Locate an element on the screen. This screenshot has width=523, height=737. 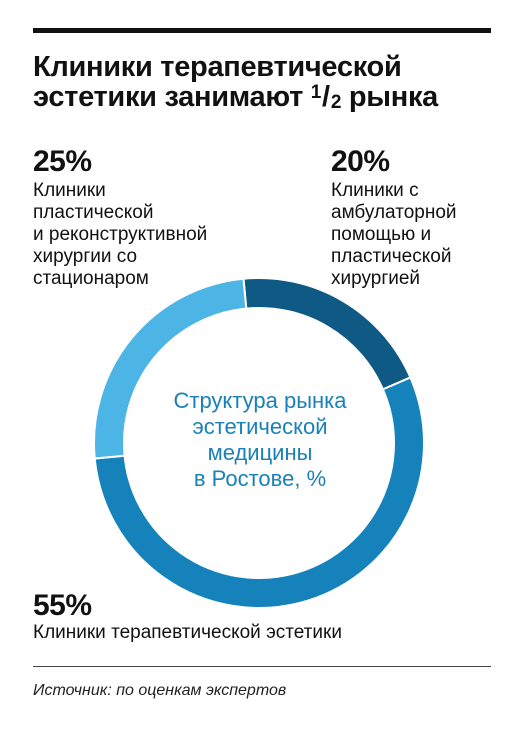
bottom-rule is located at coordinates (262, 666).